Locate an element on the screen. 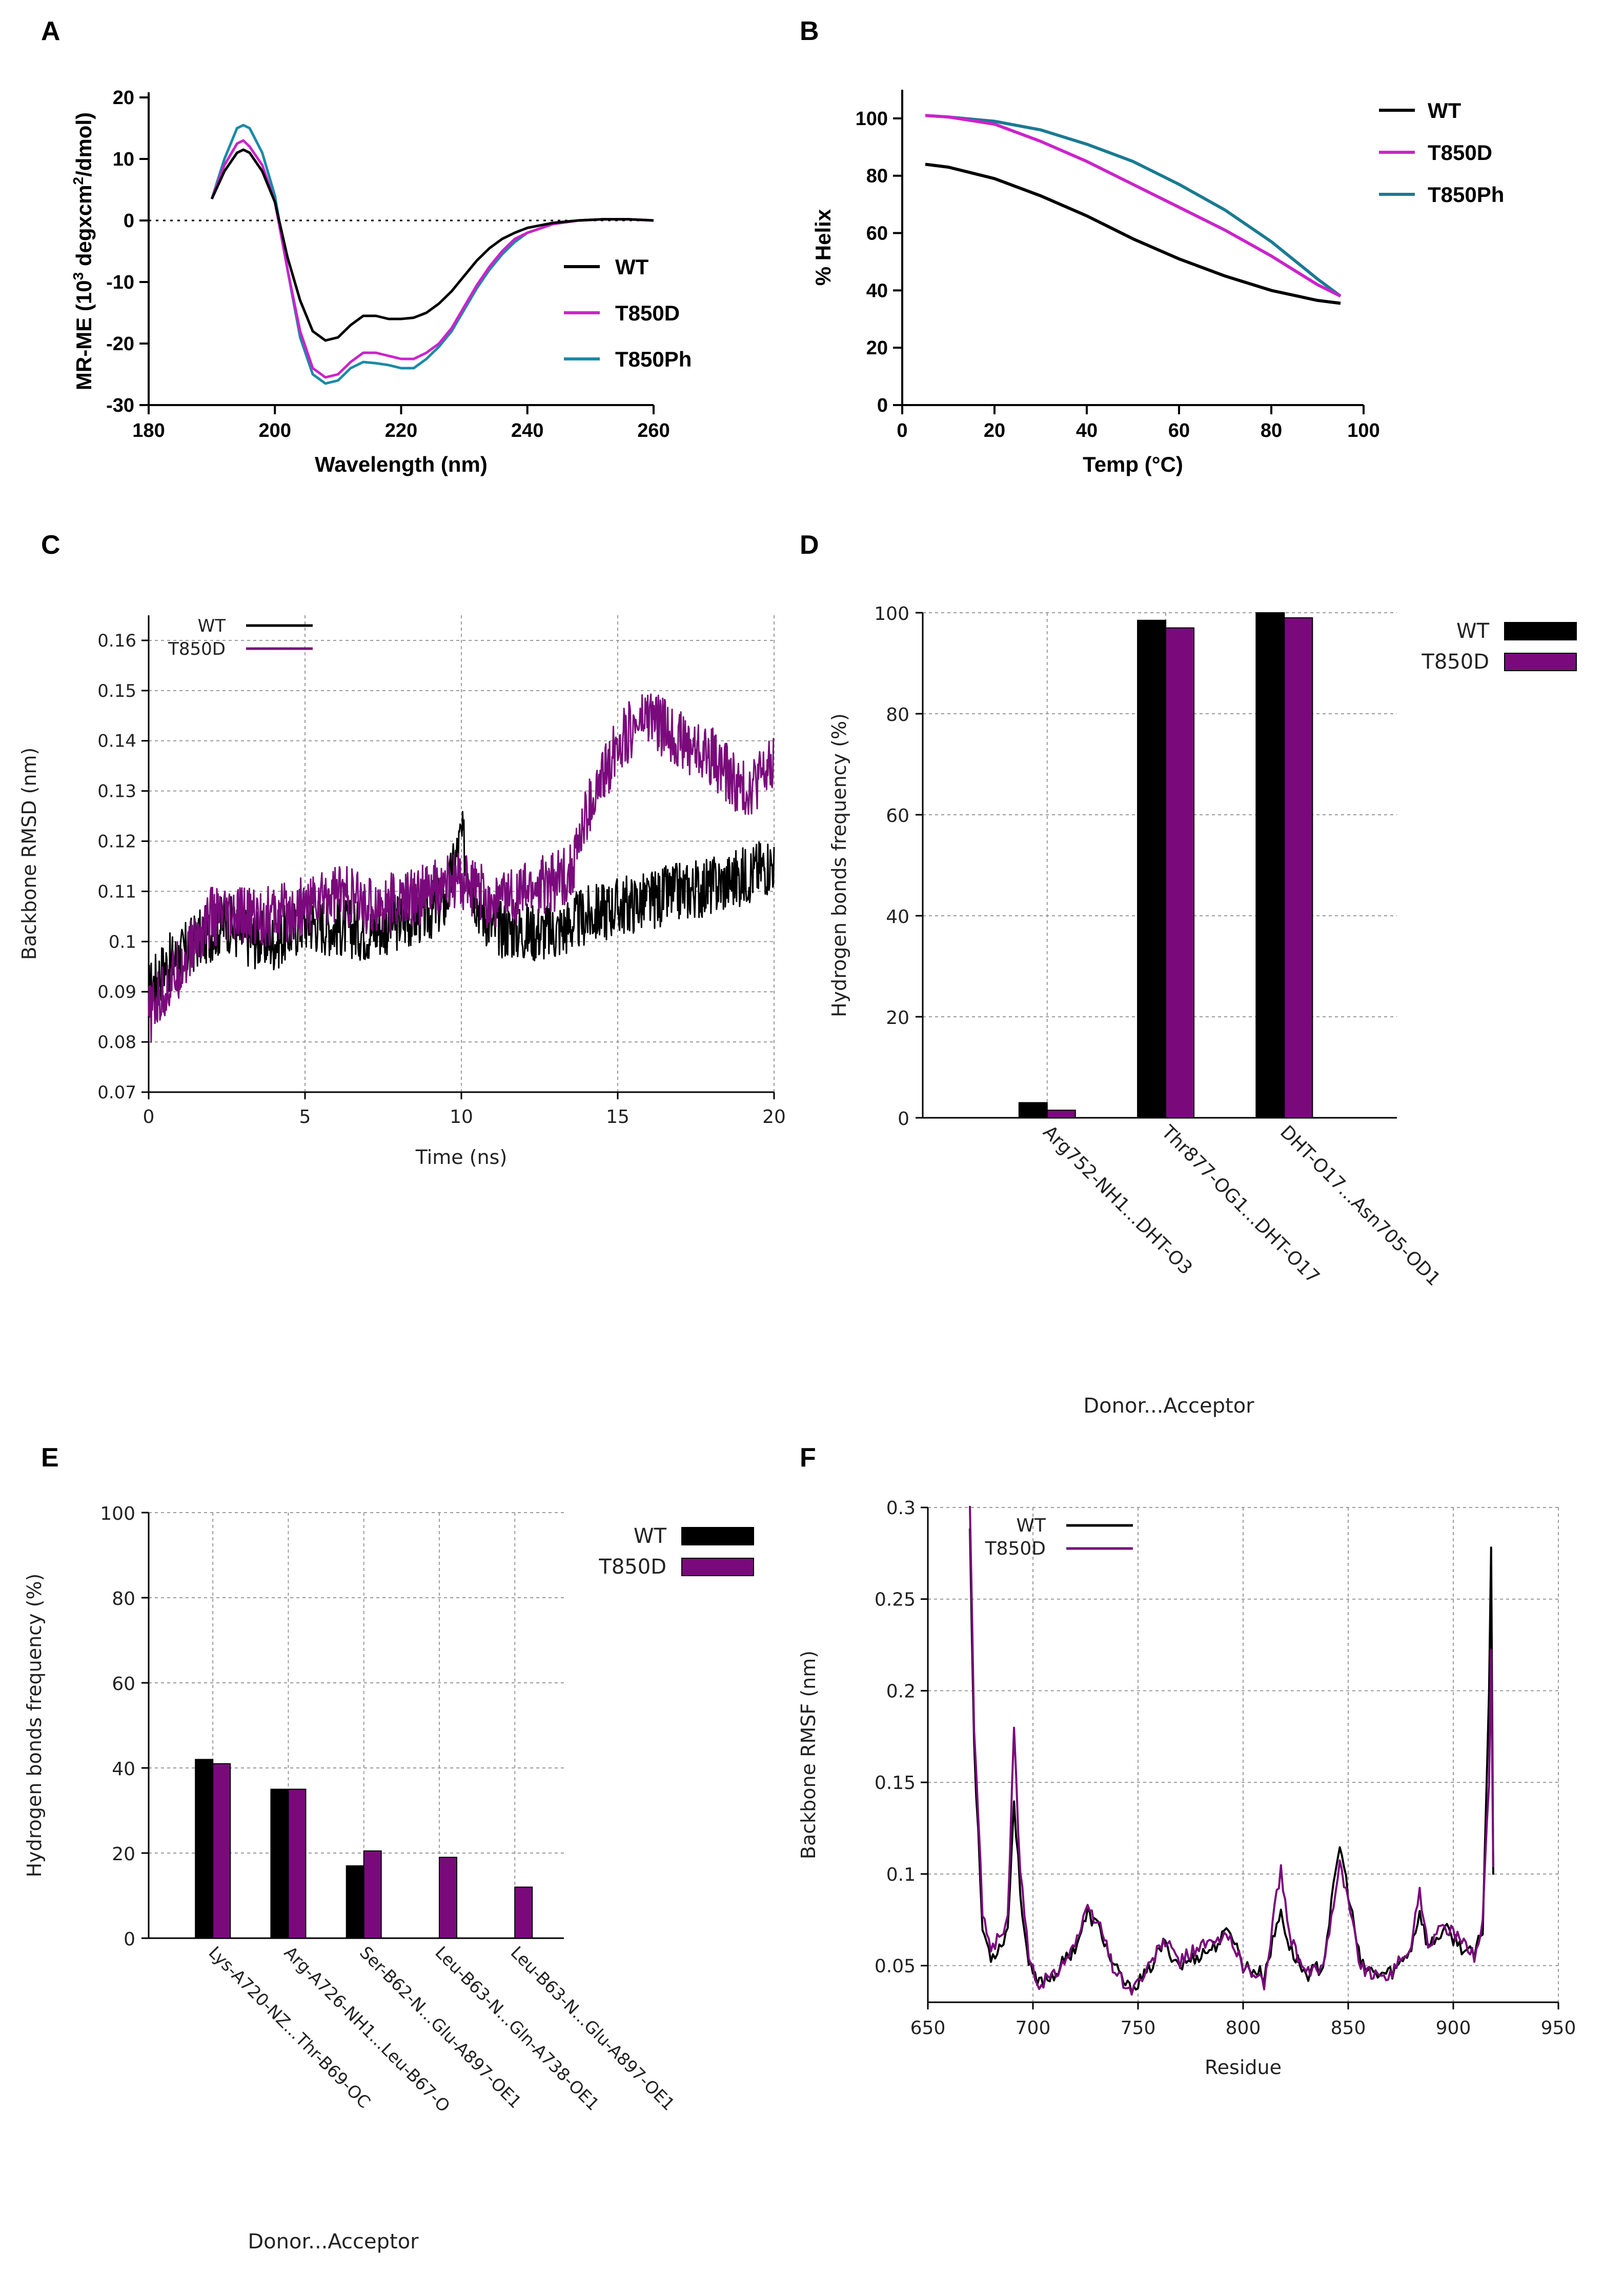 The height and width of the screenshot is (2273, 1624). panel-f-x-label: Residue is located at coordinates (1244, 2067).